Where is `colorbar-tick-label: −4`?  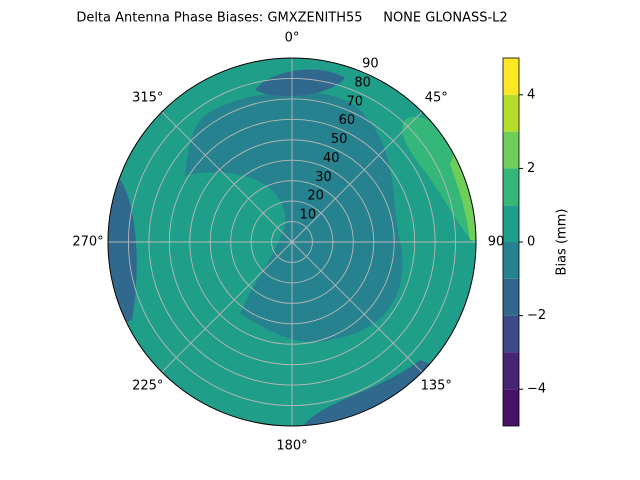 colorbar-tick-label: −4 is located at coordinates (536, 389).